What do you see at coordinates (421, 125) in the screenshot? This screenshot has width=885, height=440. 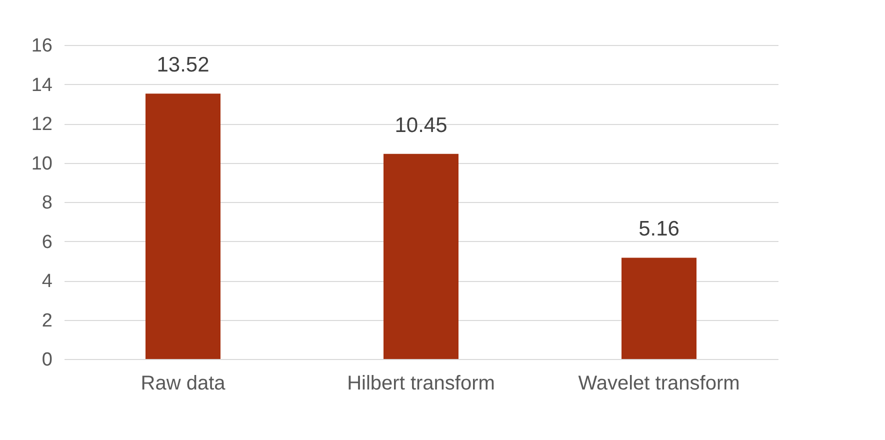 I see `data-label: 10.45` at bounding box center [421, 125].